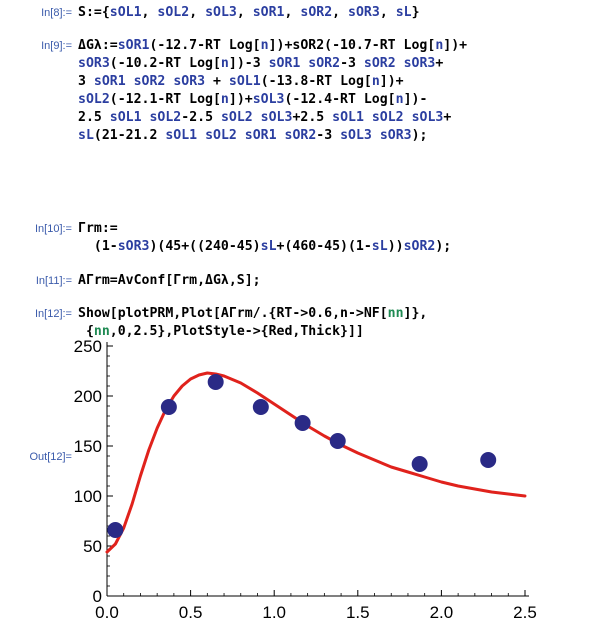 This screenshot has width=613, height=631. I want to click on code-token: )), so click(395, 246).